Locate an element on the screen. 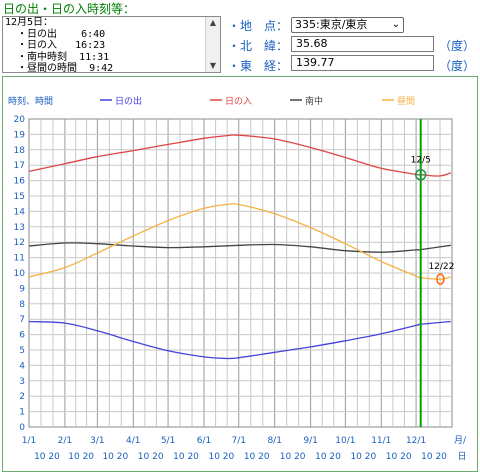  place-select: 335:東京/東京 ⌄ is located at coordinates (347, 25).